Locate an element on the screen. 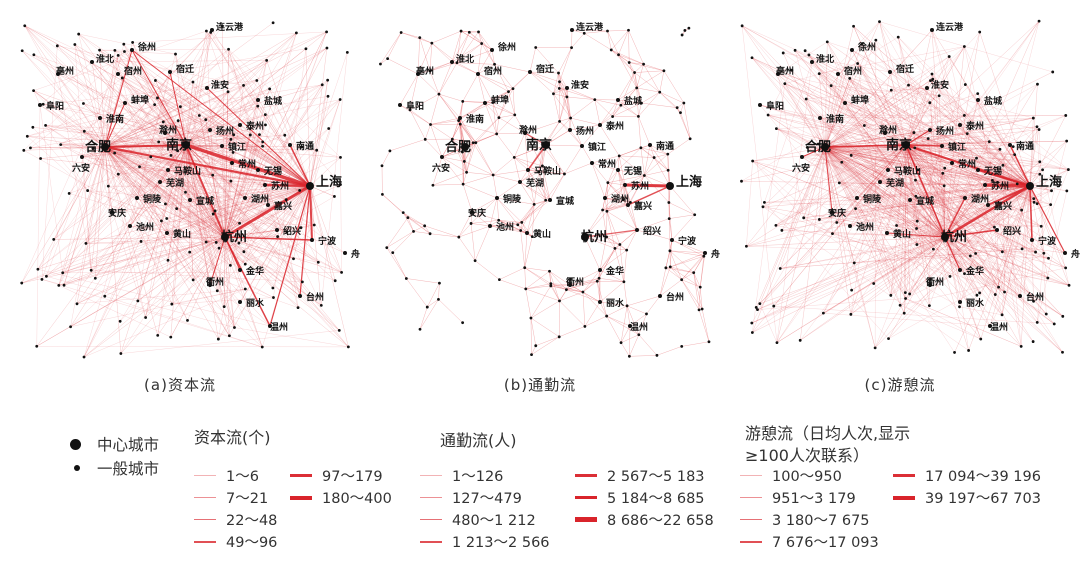  legend-capital-item: 97～179 is located at coordinates (336, 475).